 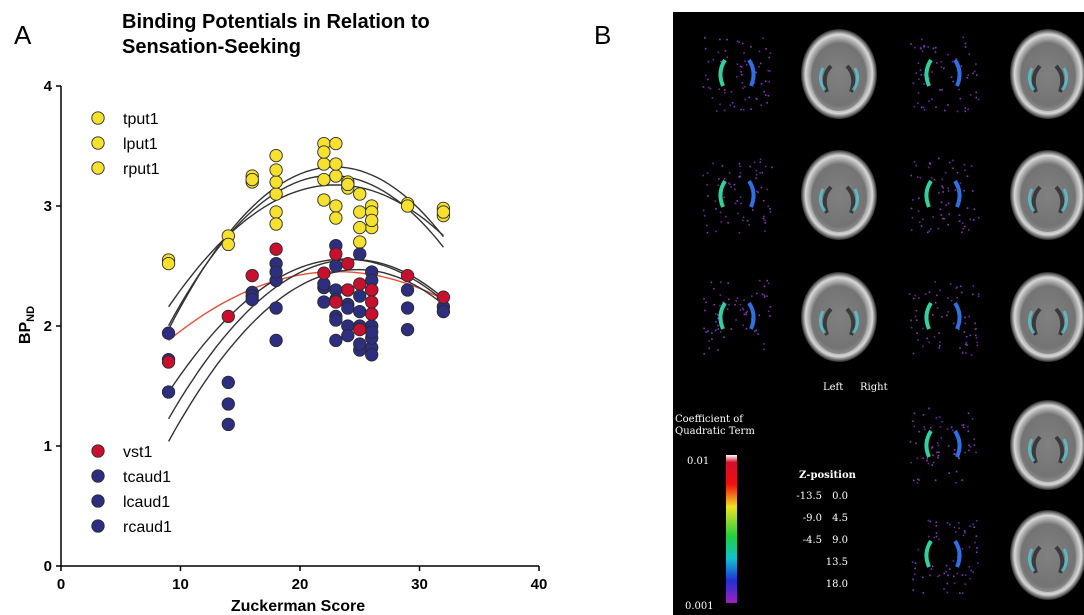 I want to click on data-point-tcaud1, so click(x=228, y=404).